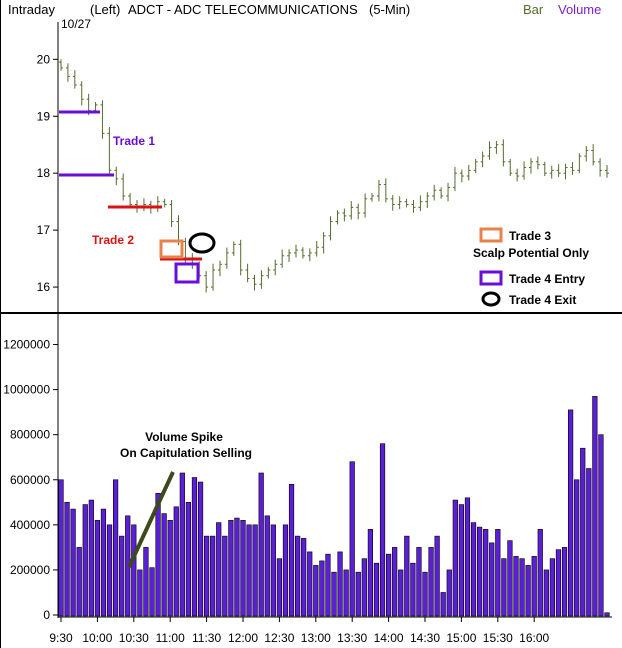  Describe the element at coordinates (202, 243) in the screenshot. I see `trade4-exit-circle` at that location.